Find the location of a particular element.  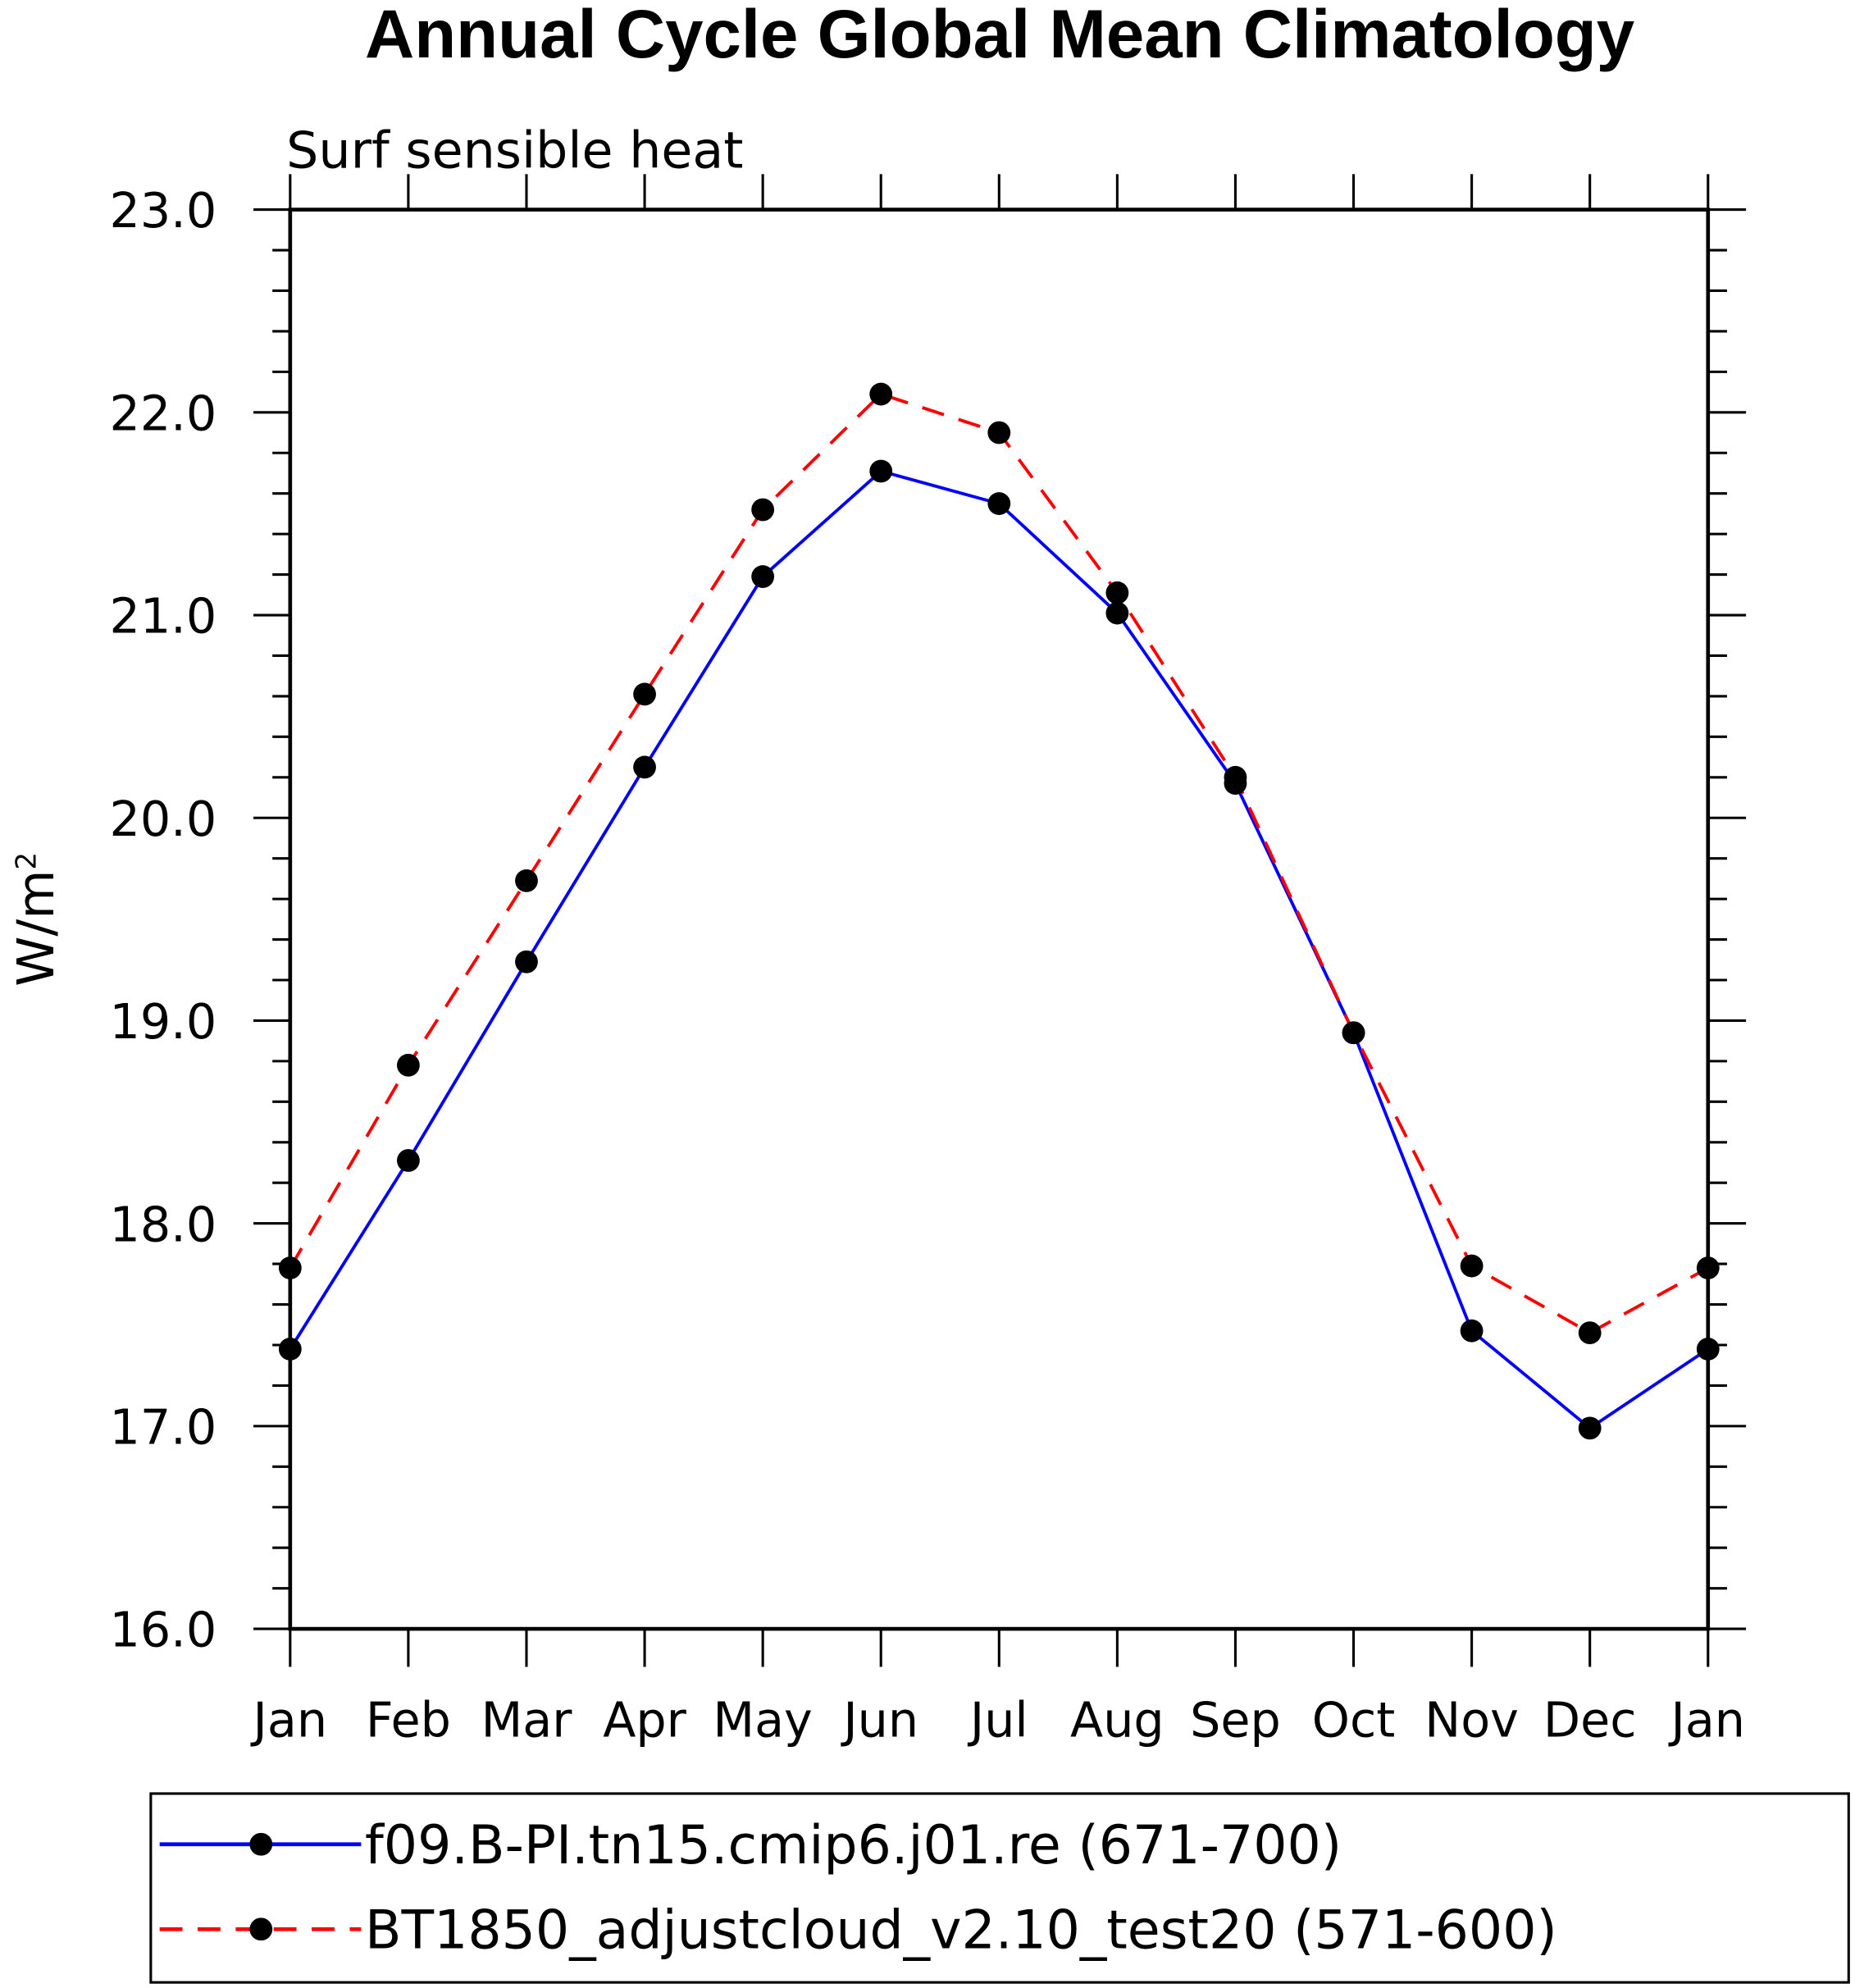

y-tick-label: 20.0 is located at coordinates (162, 819).